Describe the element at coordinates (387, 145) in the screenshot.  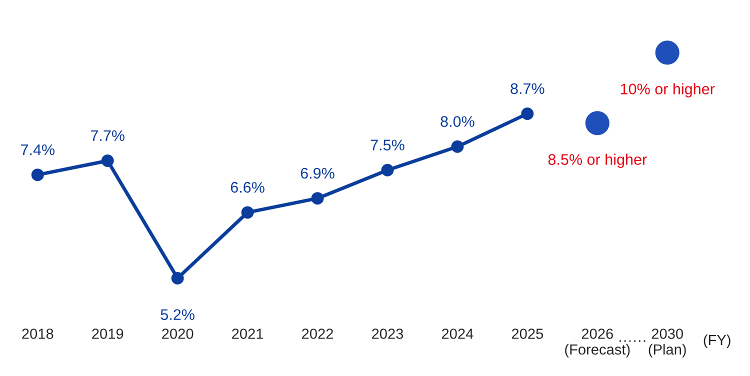
I see `data-label: 7.5%` at that location.